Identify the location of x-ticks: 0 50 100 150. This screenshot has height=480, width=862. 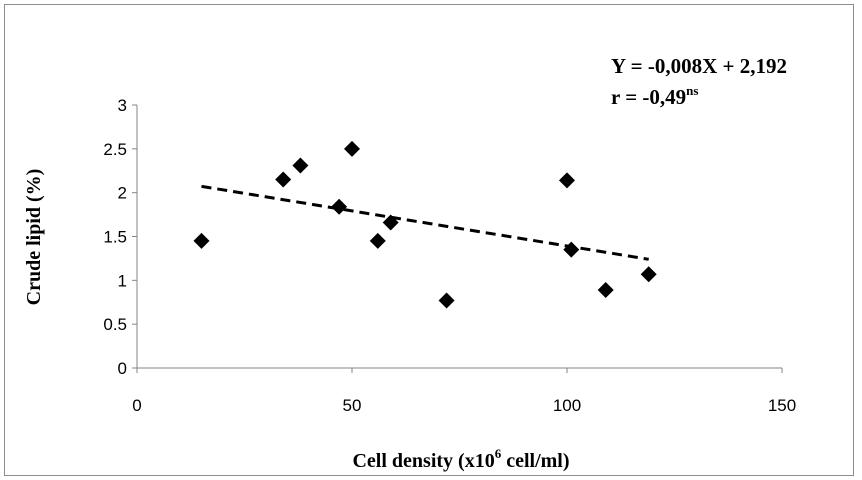
(464, 391).